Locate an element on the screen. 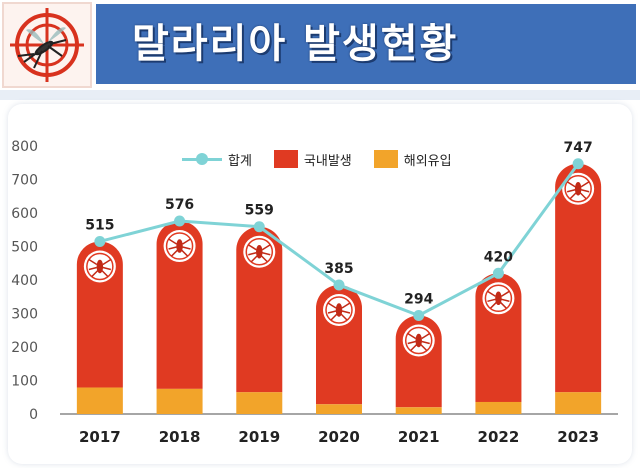  data-label: 515 is located at coordinates (99, 225).